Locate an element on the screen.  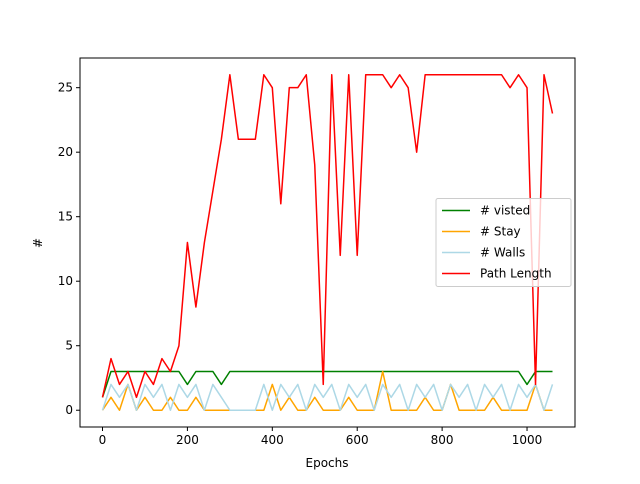
legend-label: # visted is located at coordinates (505, 211).